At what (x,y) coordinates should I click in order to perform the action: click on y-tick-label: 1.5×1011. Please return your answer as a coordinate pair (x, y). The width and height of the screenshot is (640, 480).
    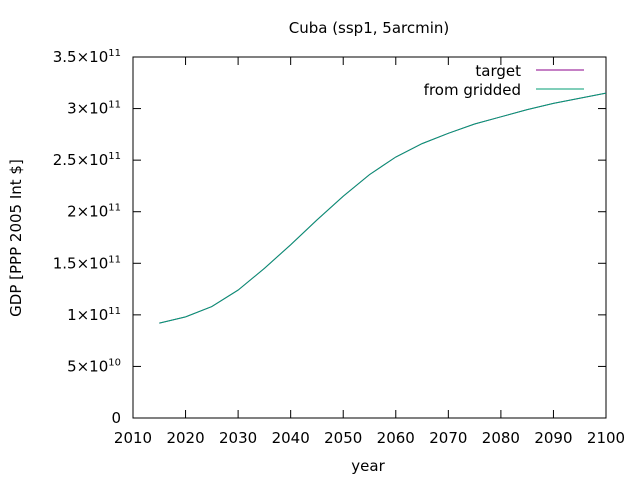
    Looking at the image, I should click on (87, 263).